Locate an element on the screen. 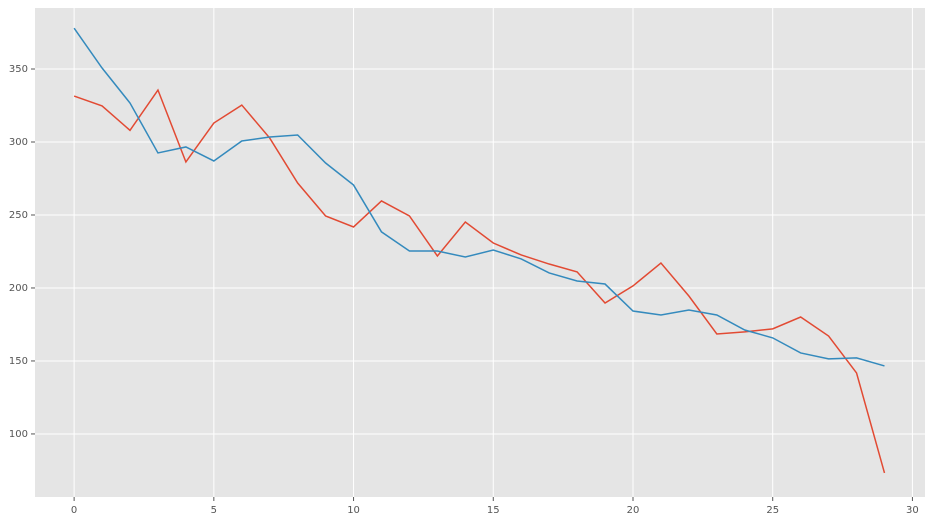  x-tick-label: 5 is located at coordinates (214, 510).